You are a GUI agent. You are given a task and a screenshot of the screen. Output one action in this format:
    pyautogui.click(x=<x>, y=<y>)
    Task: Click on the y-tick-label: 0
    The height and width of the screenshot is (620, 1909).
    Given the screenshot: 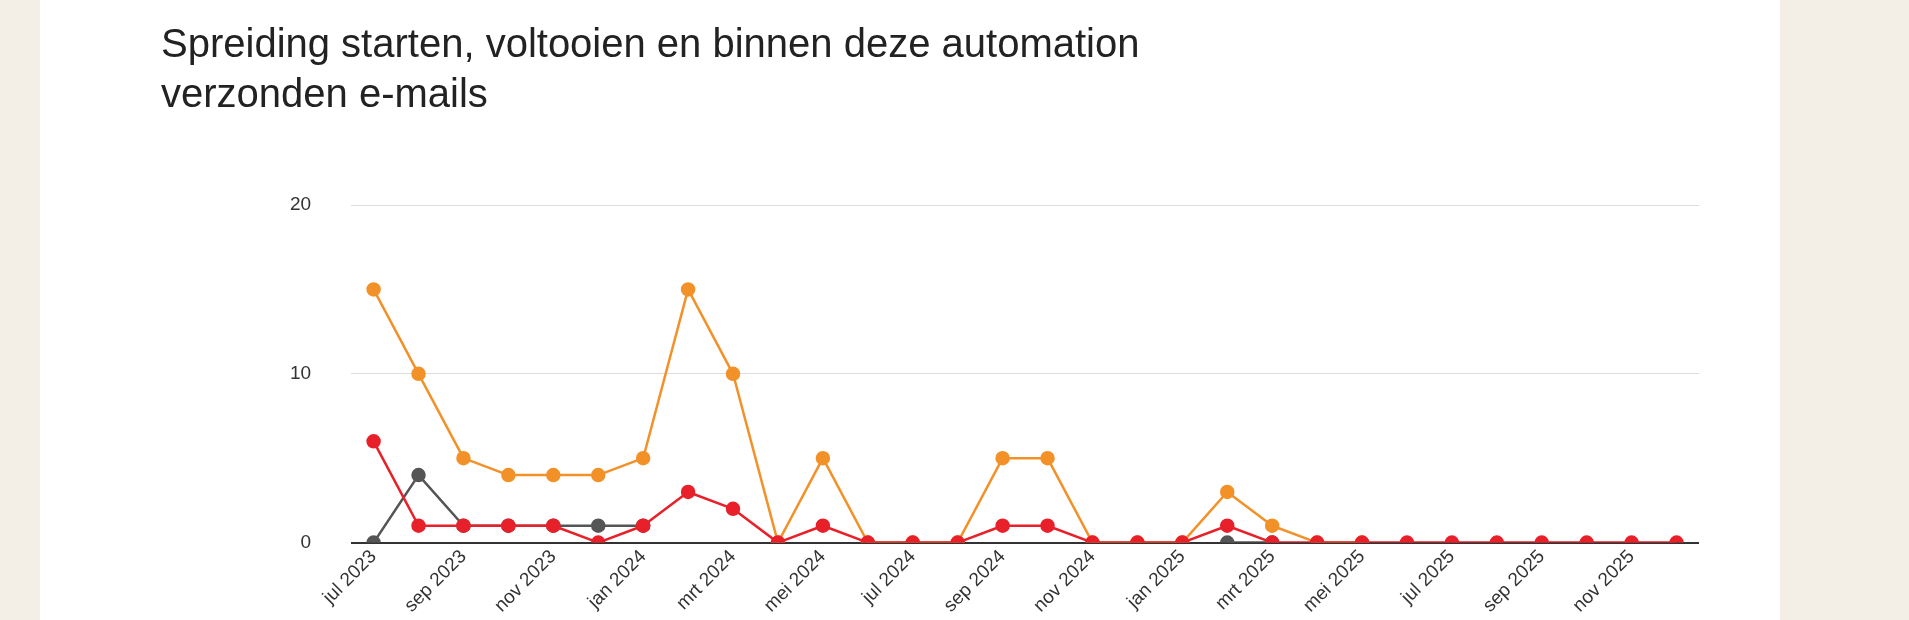 What is the action you would take?
    pyautogui.click(x=306, y=541)
    